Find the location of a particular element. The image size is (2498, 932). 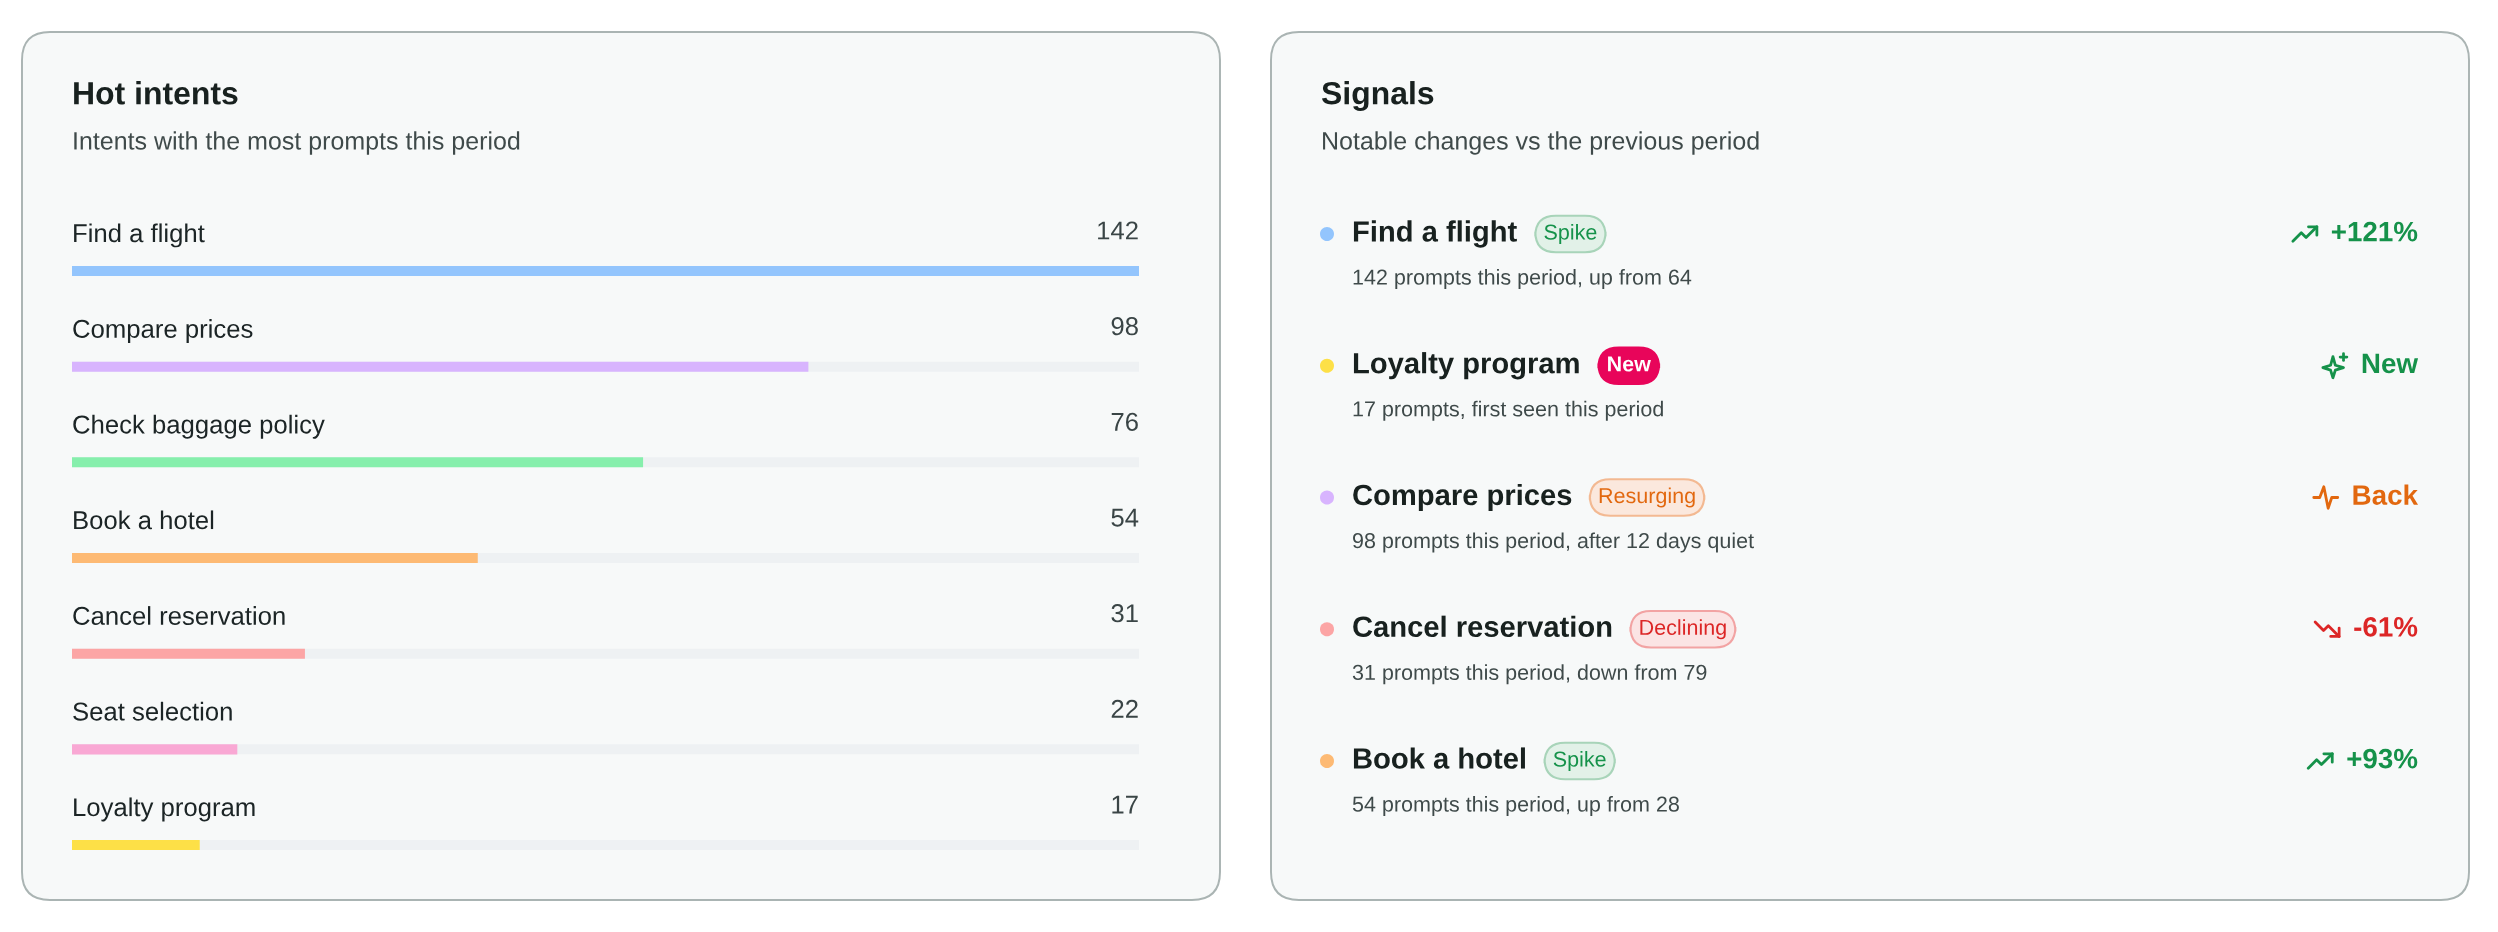

text: Notable changes vs the previous period is located at coordinates (1541, 143).